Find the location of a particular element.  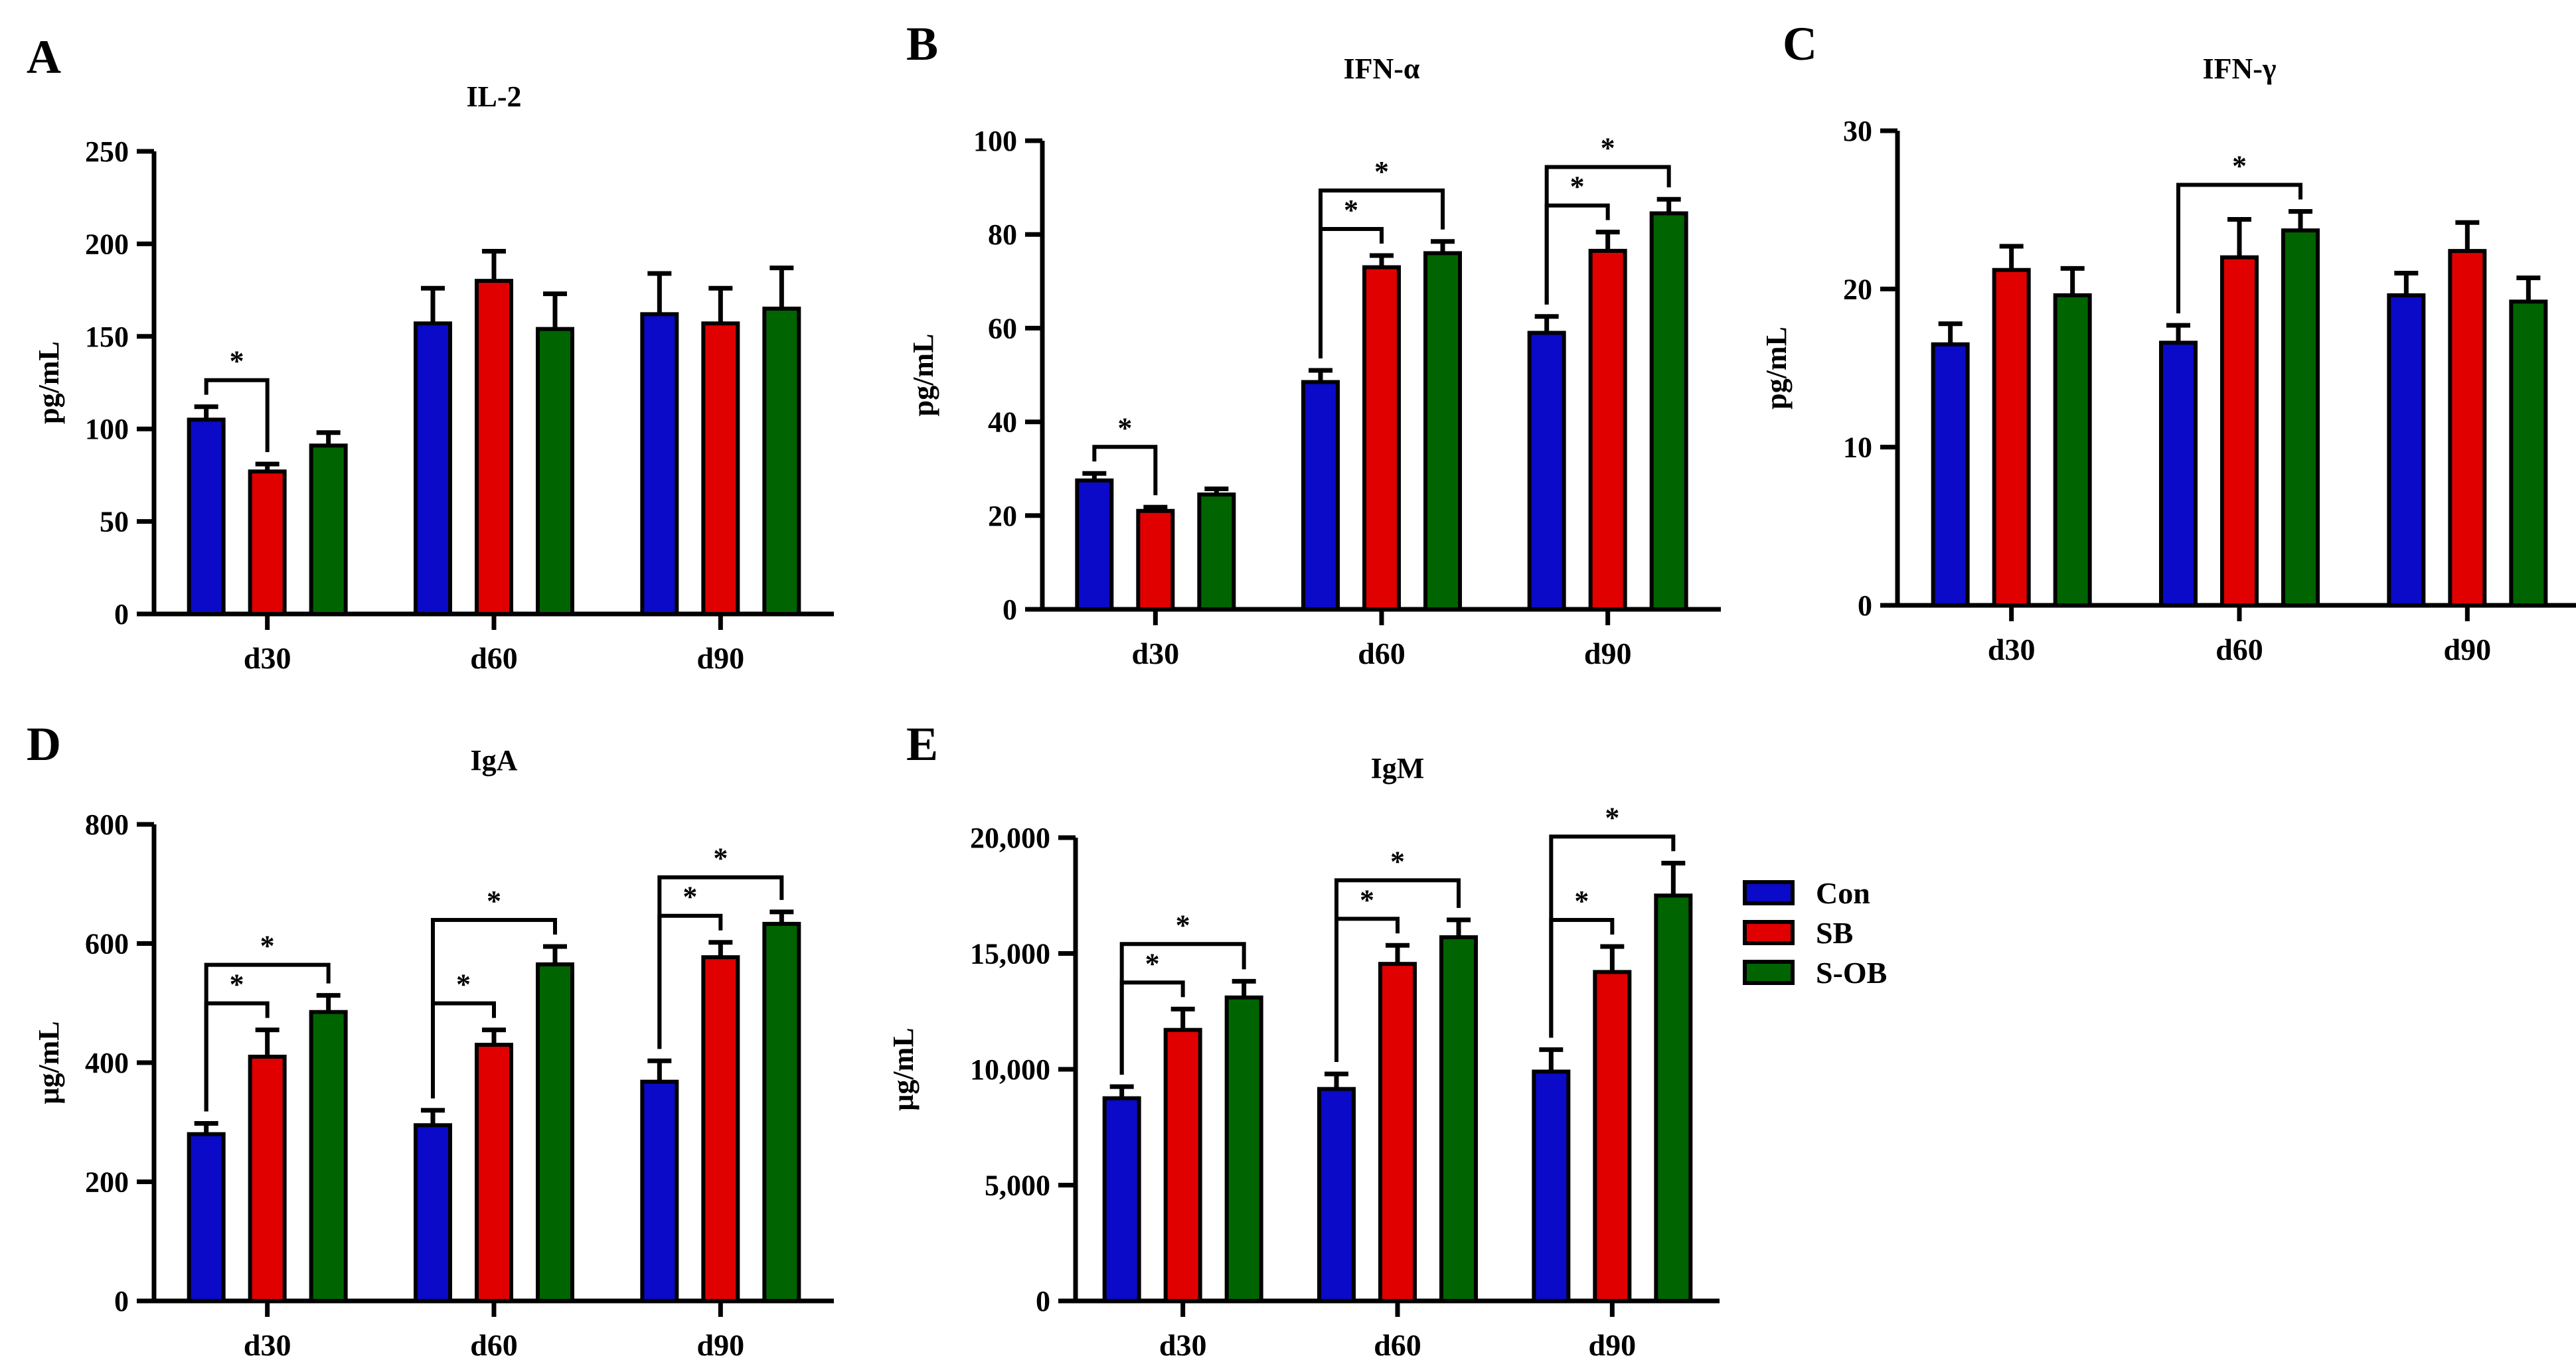

legend-label: SB is located at coordinates (1834, 933).